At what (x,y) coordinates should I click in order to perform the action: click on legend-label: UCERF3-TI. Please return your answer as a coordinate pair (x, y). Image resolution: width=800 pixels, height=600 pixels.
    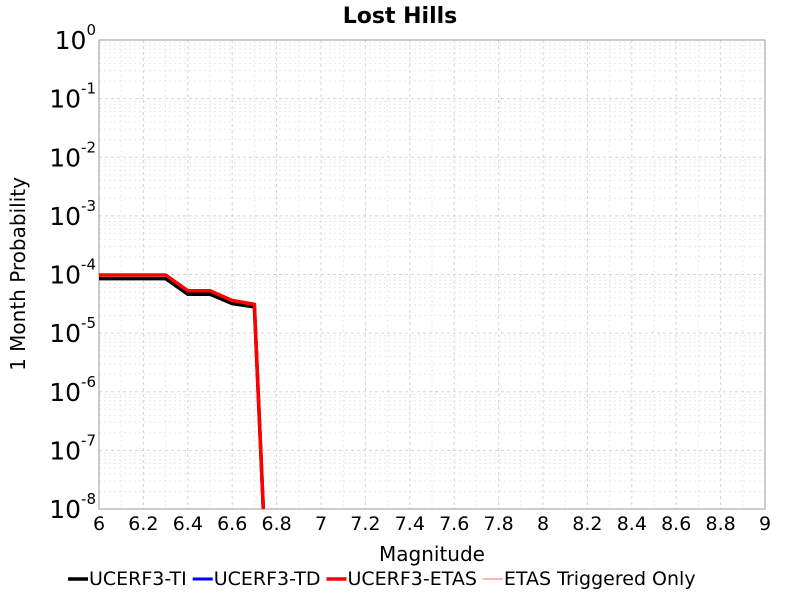
    Looking at the image, I should click on (138, 579).